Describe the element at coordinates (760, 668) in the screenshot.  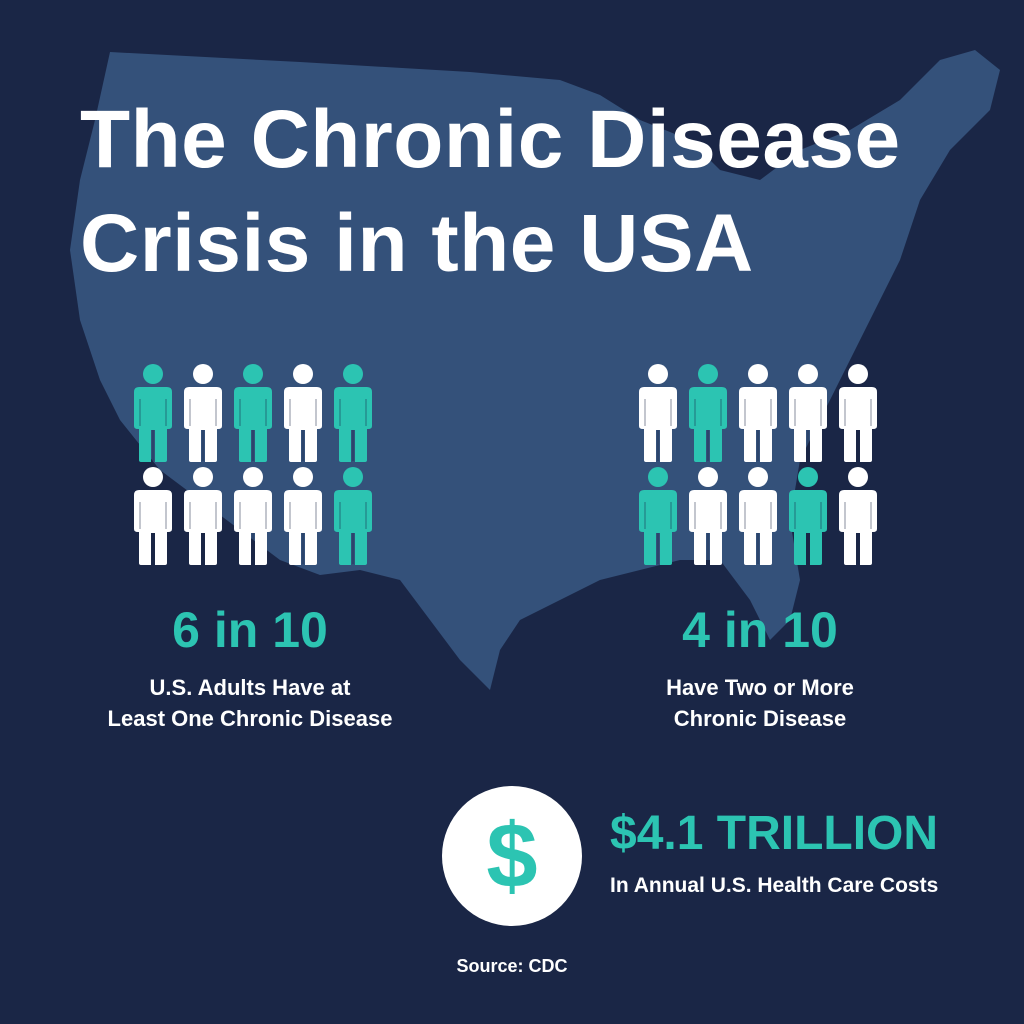
I see `stat-two-or-more: 4 in 10 Have Two or More Chronic Disease` at that location.